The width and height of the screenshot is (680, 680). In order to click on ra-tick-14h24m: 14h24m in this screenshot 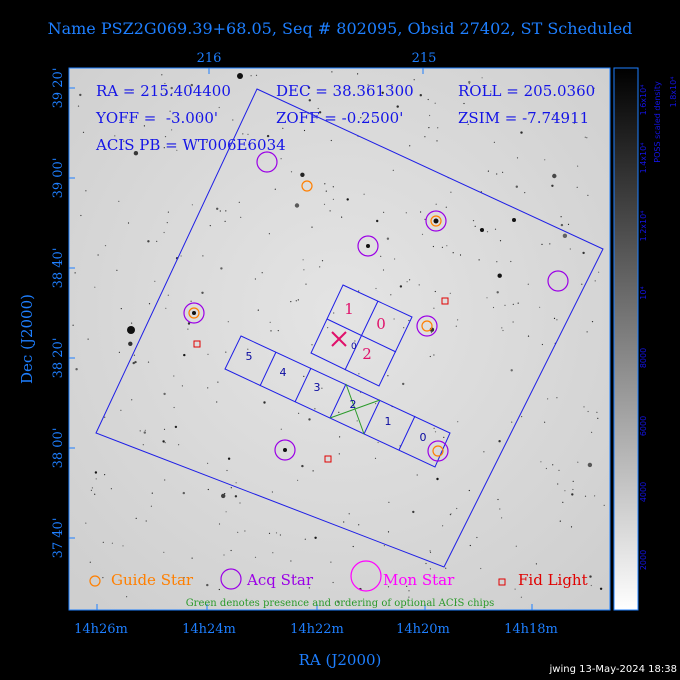, I will do `click(209, 629)`.